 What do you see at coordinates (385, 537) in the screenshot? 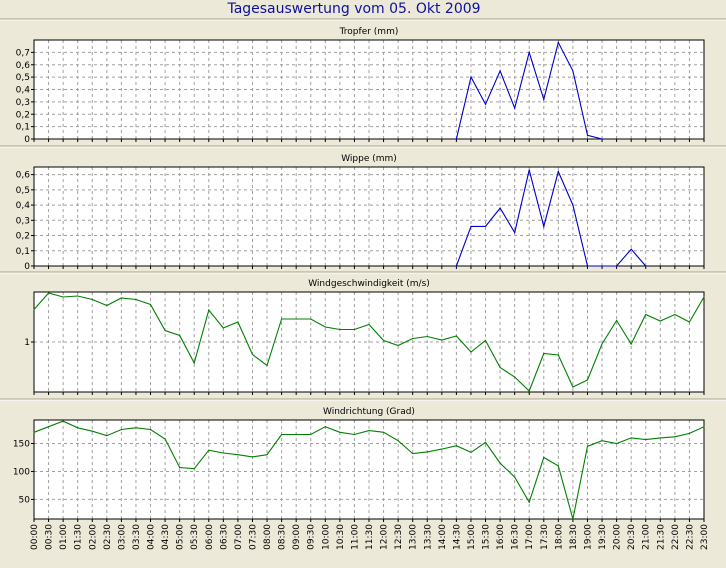
I see `x-tick-label: 12:00` at bounding box center [385, 537].